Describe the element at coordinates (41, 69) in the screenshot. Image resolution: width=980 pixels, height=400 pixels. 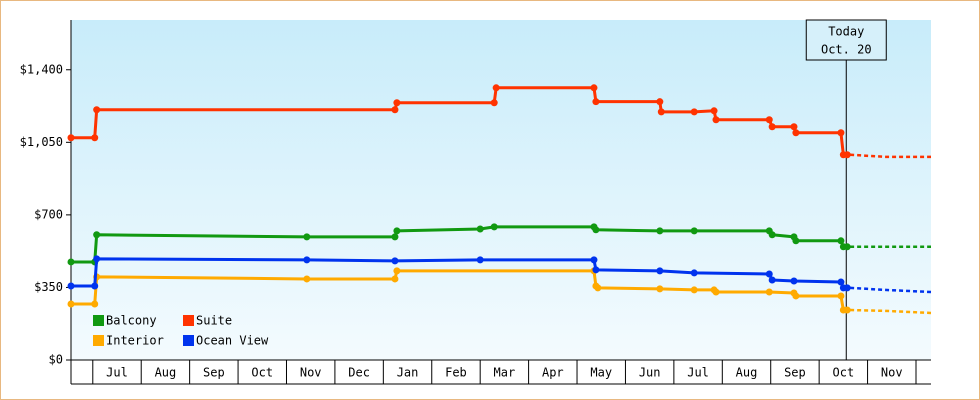
I see `y-tick-label: $1,400` at that location.